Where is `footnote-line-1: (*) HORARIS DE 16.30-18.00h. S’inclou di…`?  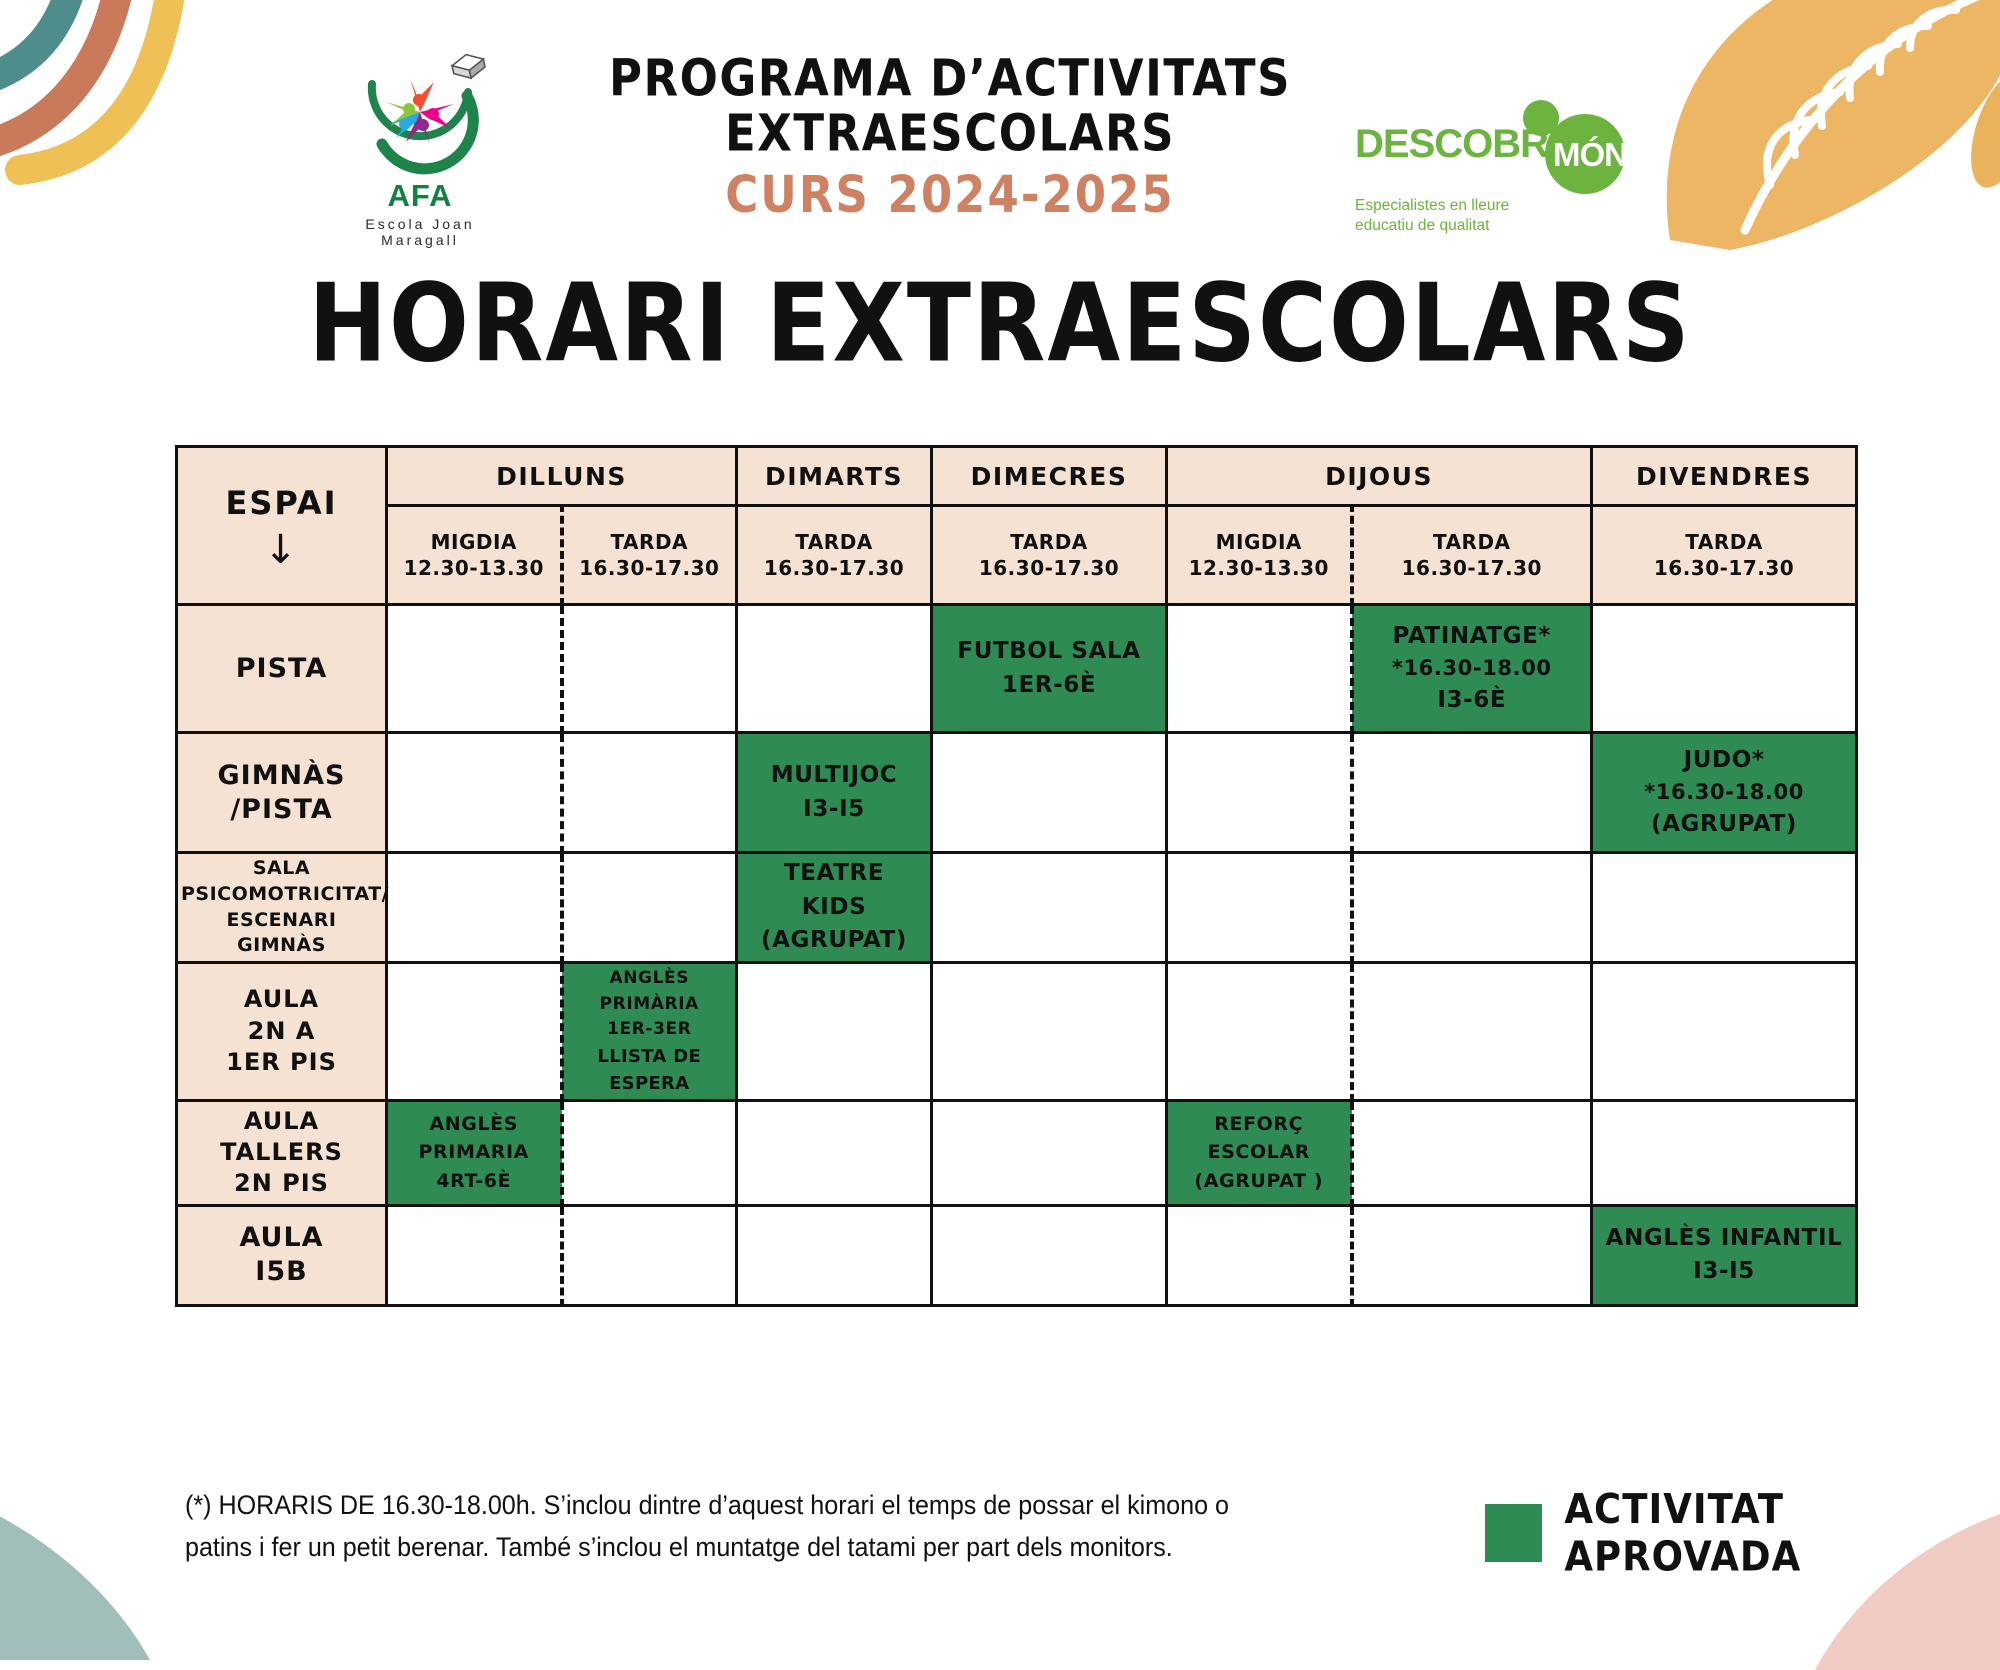
footnote-line-1: (*) HORARIS DE 16.30-18.00h. S’inclou di… is located at coordinates (707, 1505).